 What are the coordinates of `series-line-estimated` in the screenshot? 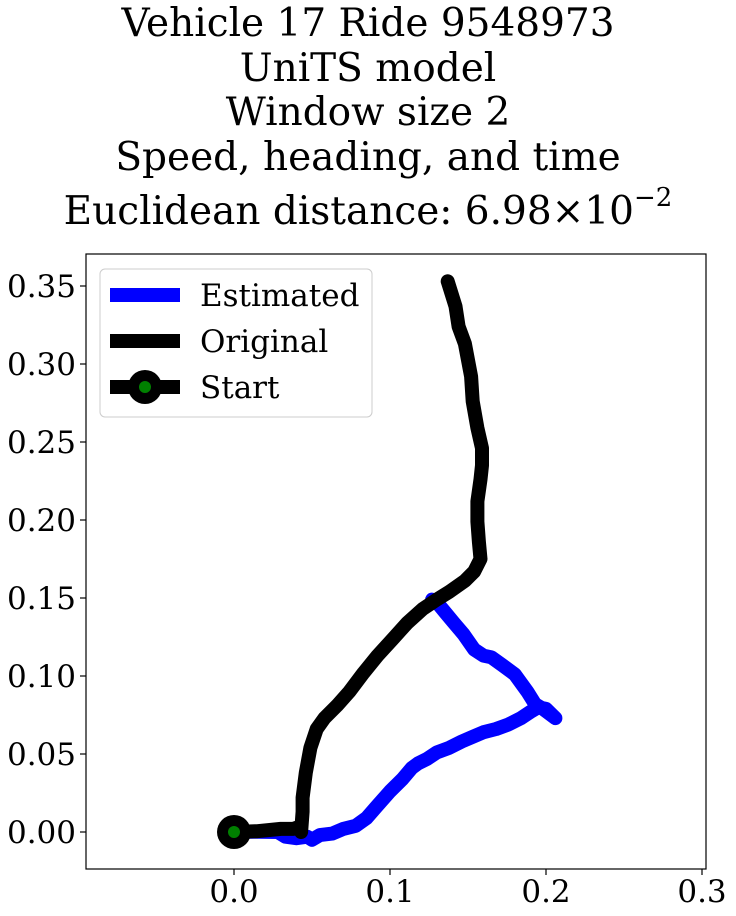 It's located at (395, 719).